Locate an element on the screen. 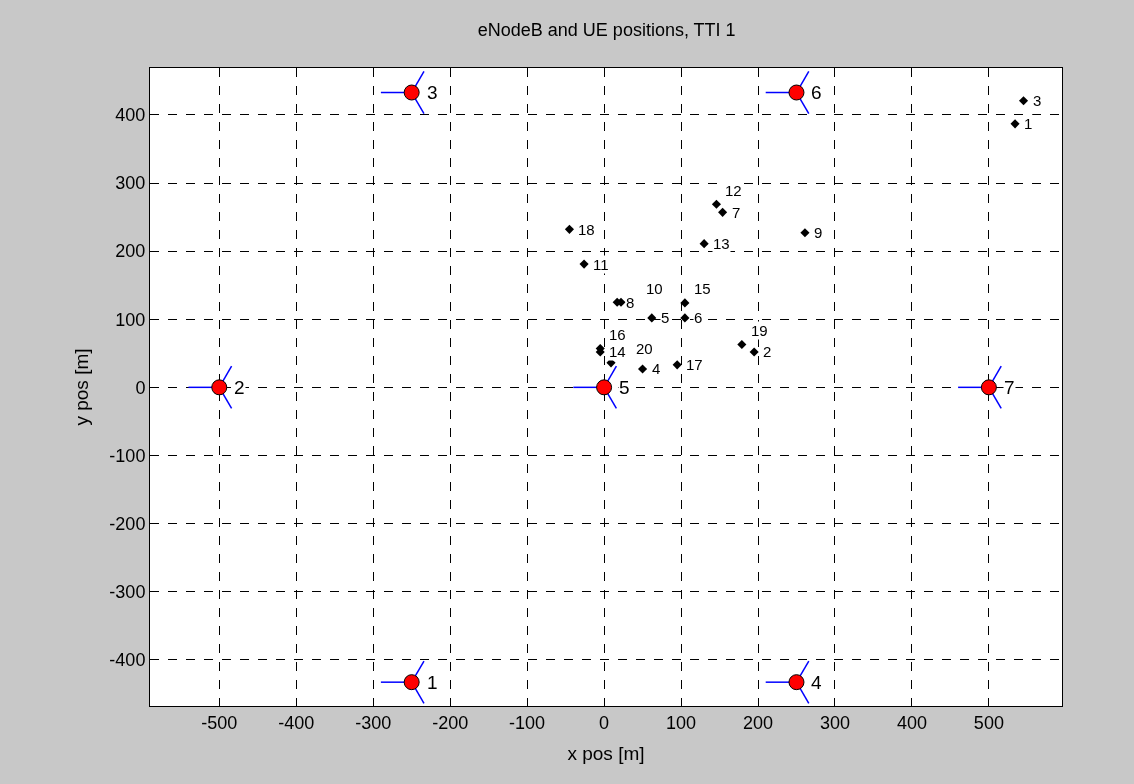  y-tick-label: -400 is located at coordinates (127, 660).